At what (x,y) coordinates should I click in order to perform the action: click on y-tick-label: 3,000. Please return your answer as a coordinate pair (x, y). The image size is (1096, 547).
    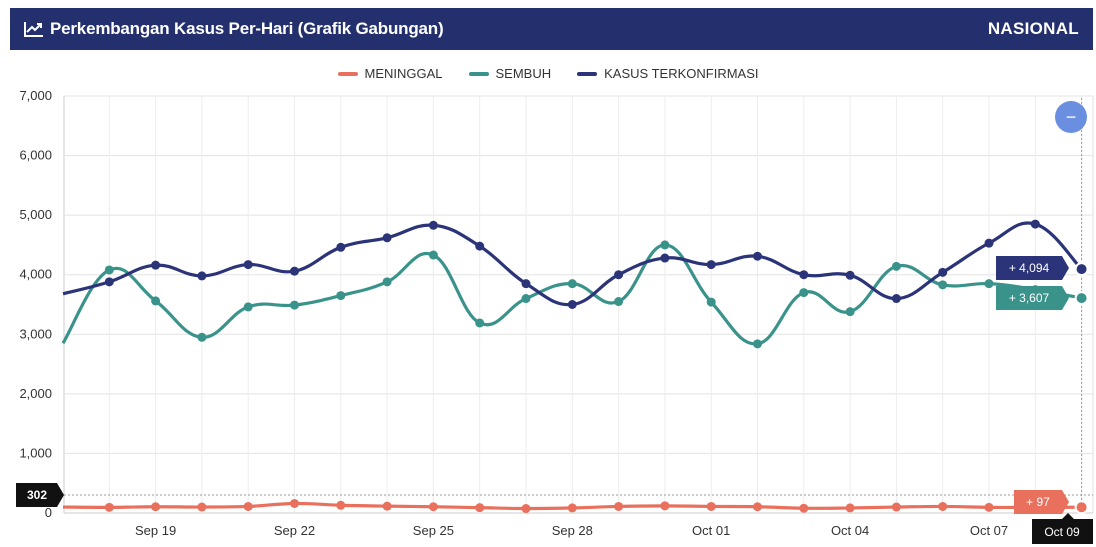
    Looking at the image, I should click on (35, 333).